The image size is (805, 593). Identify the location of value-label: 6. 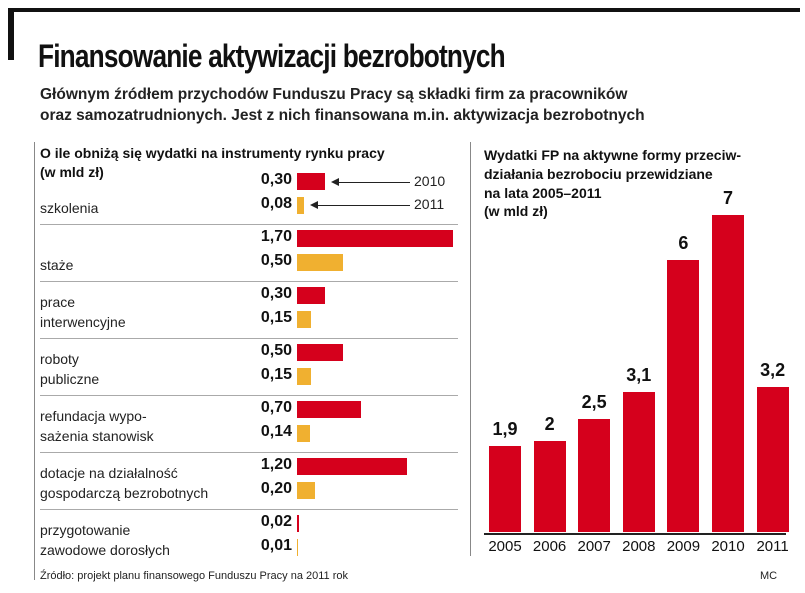
(683, 243).